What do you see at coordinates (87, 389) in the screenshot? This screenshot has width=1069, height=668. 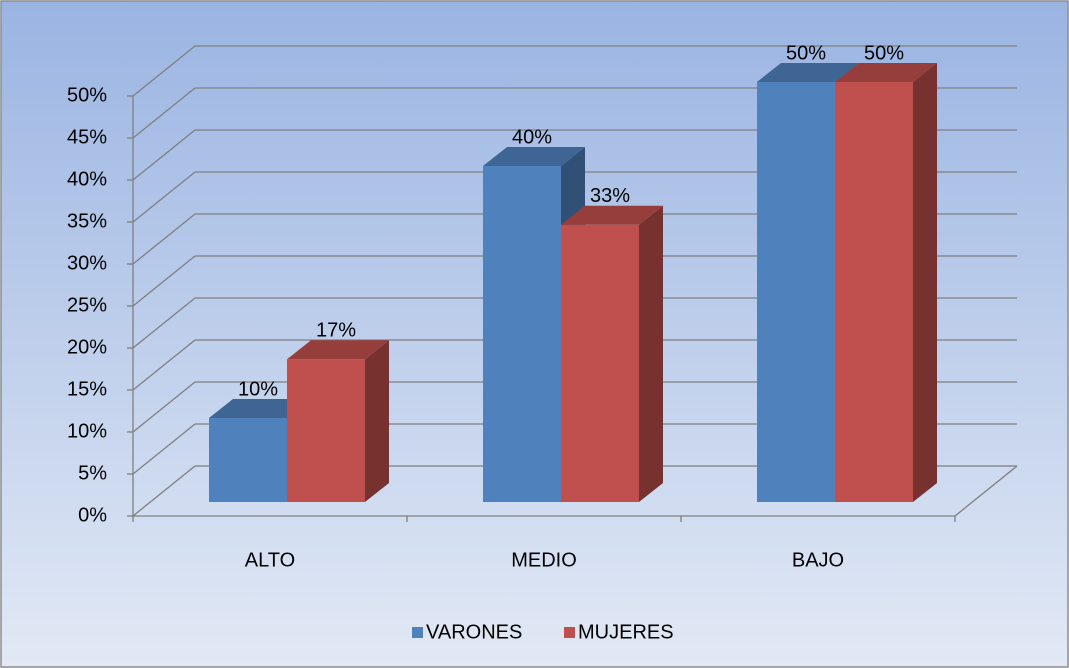 I see `y-tick-label: 15%` at bounding box center [87, 389].